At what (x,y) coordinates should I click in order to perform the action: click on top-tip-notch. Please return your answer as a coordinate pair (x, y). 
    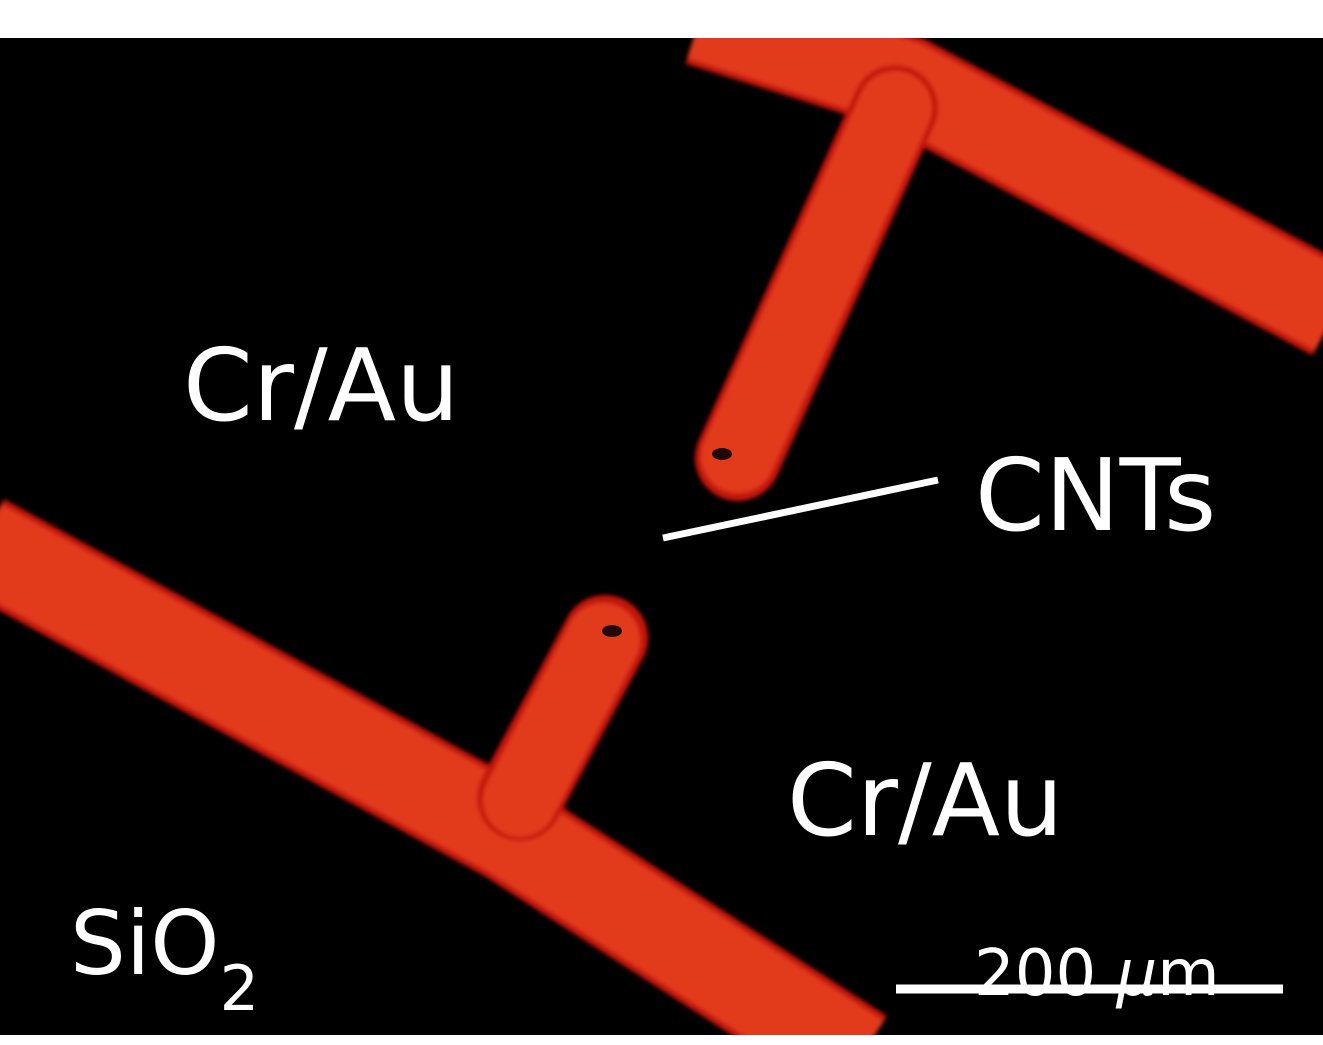
    Looking at the image, I should click on (722, 454).